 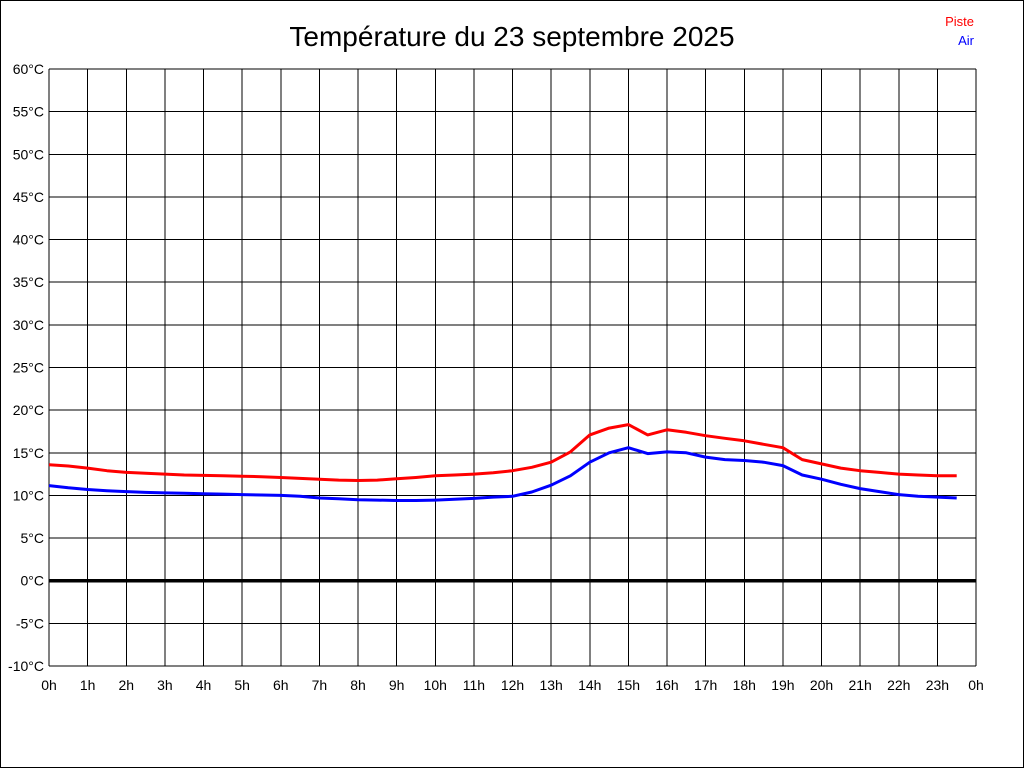 What do you see at coordinates (30, 623) in the screenshot?
I see `y-tick-label: -5°C` at bounding box center [30, 623].